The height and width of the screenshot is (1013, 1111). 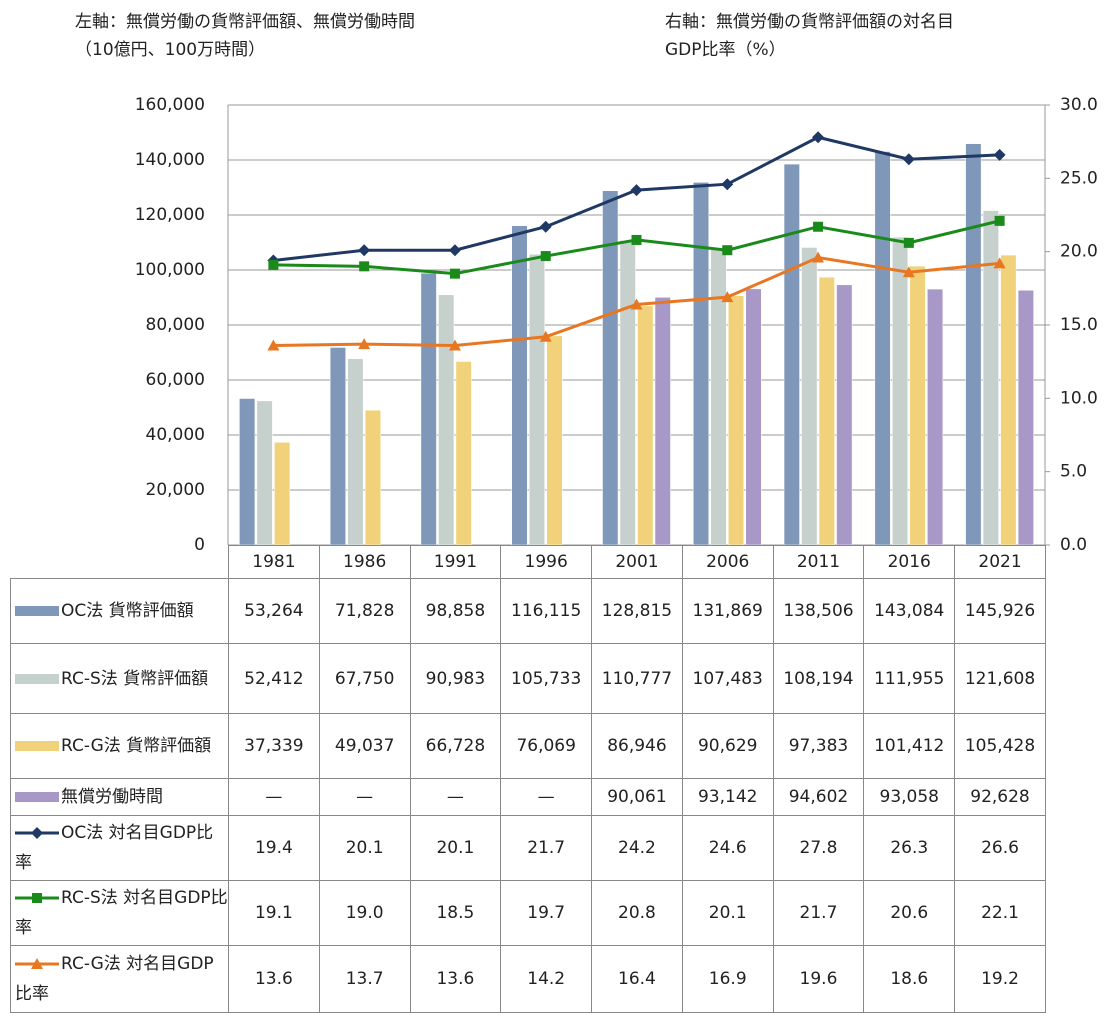 What do you see at coordinates (546, 848) in the screenshot?
I see `value-cell: 21.7` at bounding box center [546, 848].